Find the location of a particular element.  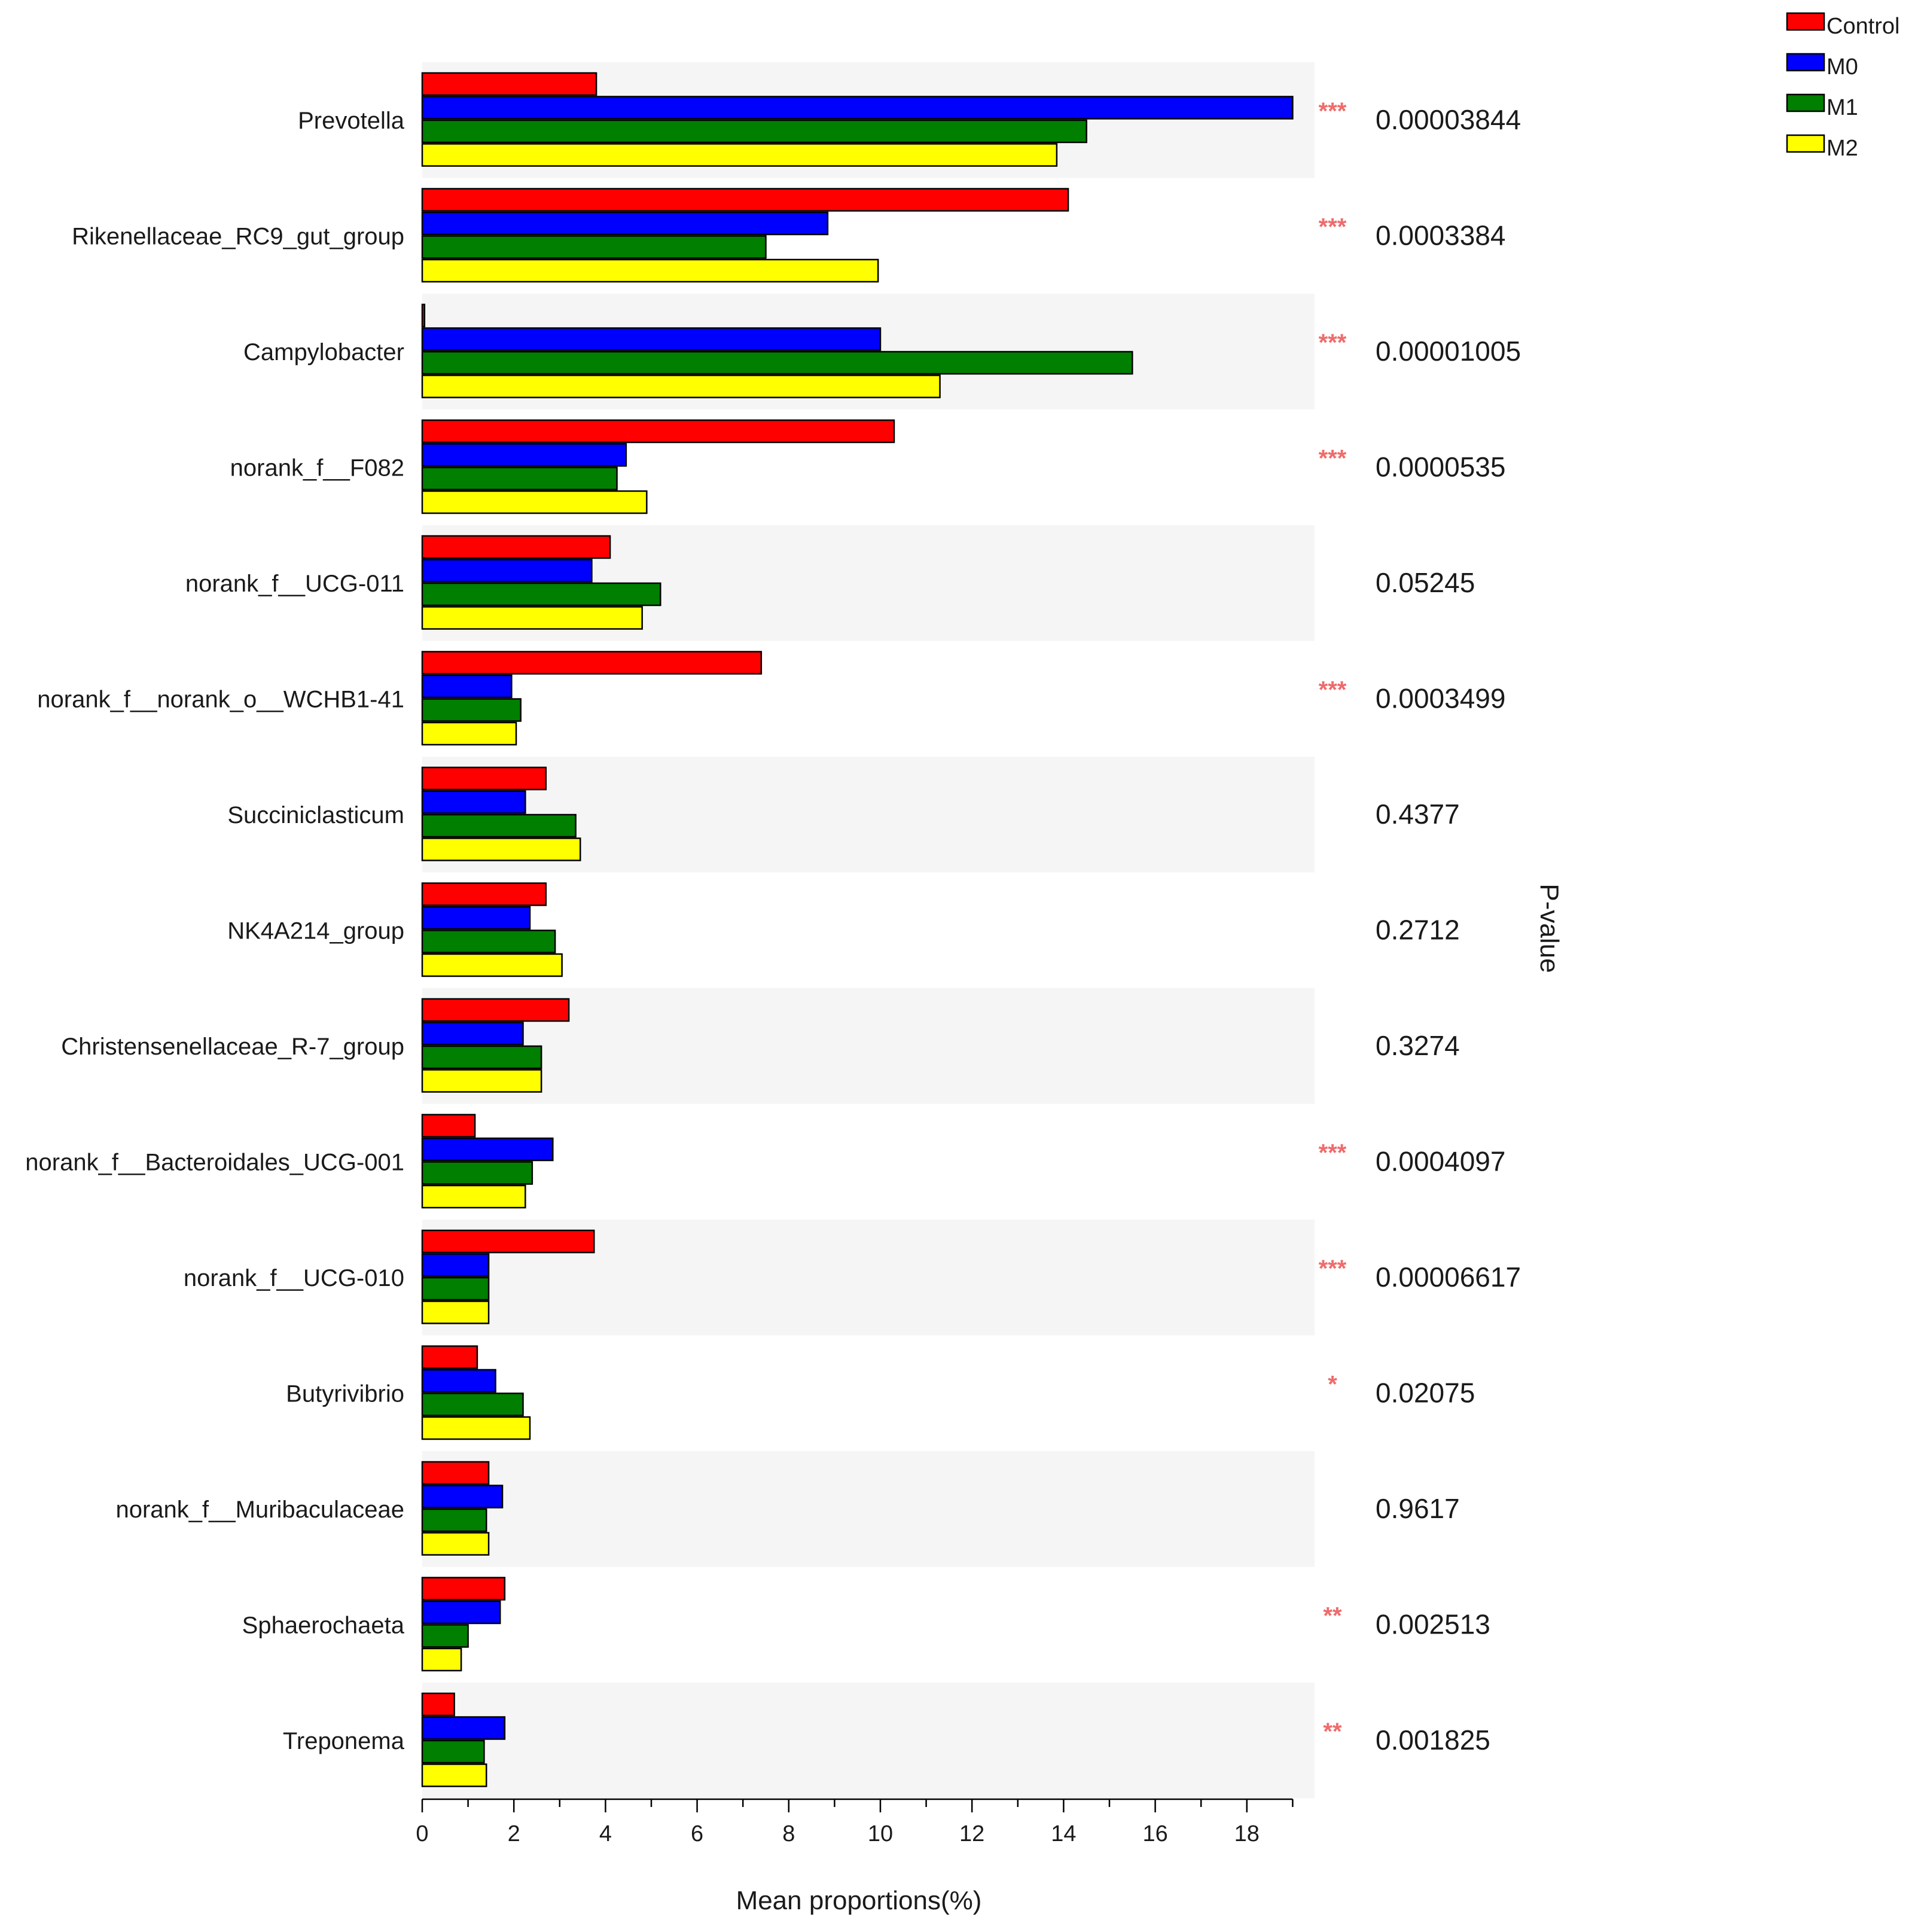

category-label: norank_f__UCG-011 is located at coordinates (294, 584).